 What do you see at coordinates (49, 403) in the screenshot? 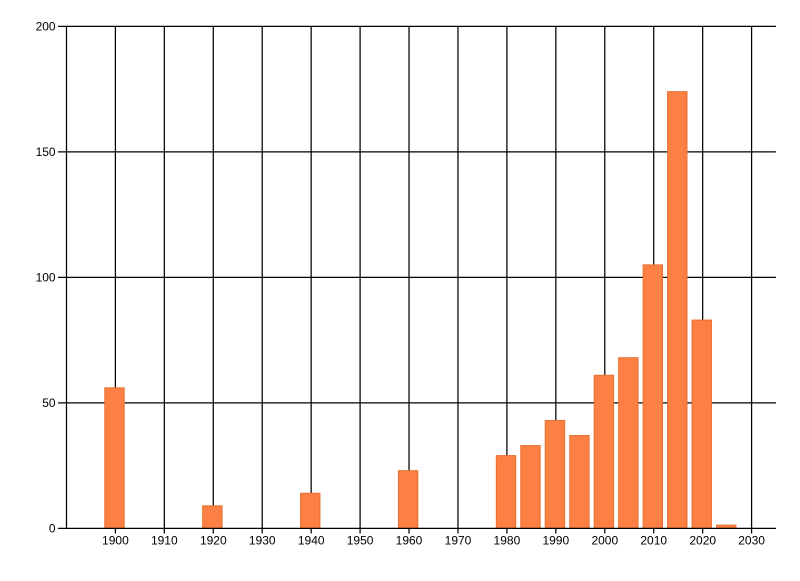
I see `svg-text: 50` at bounding box center [49, 403].